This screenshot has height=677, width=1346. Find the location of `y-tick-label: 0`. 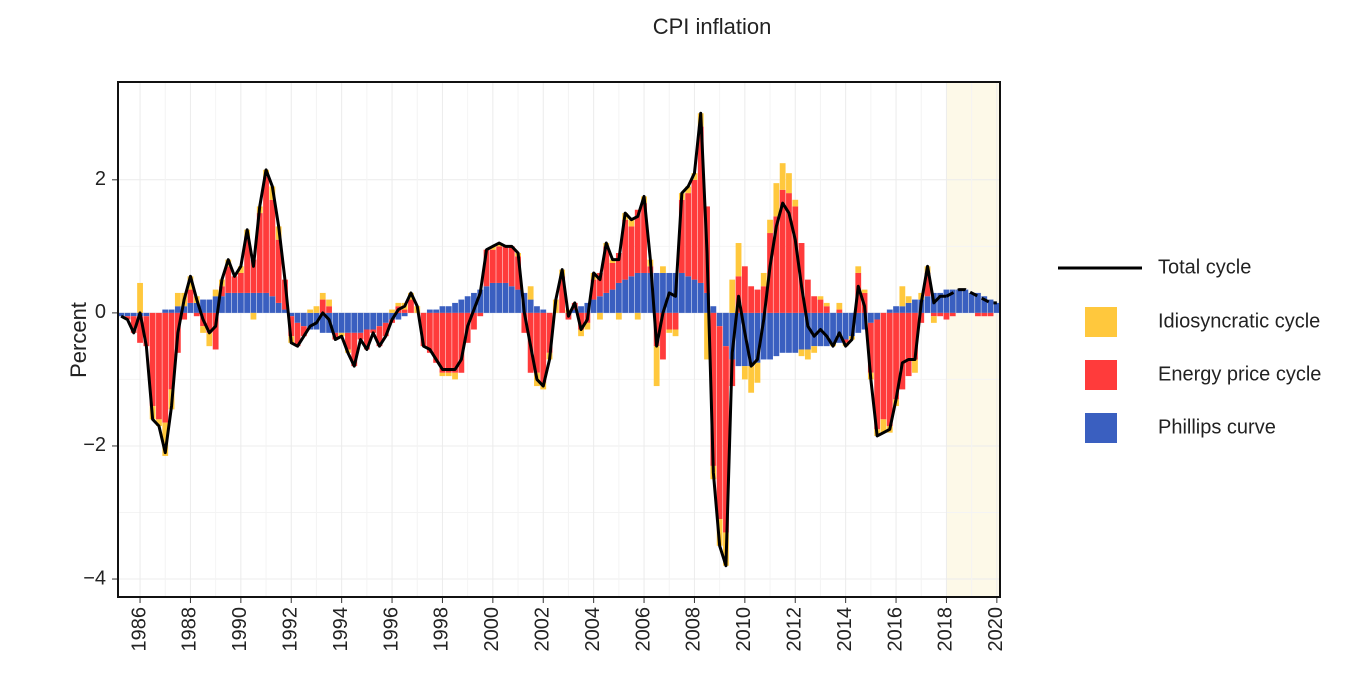

y-tick-label: 0 is located at coordinates (100, 312).